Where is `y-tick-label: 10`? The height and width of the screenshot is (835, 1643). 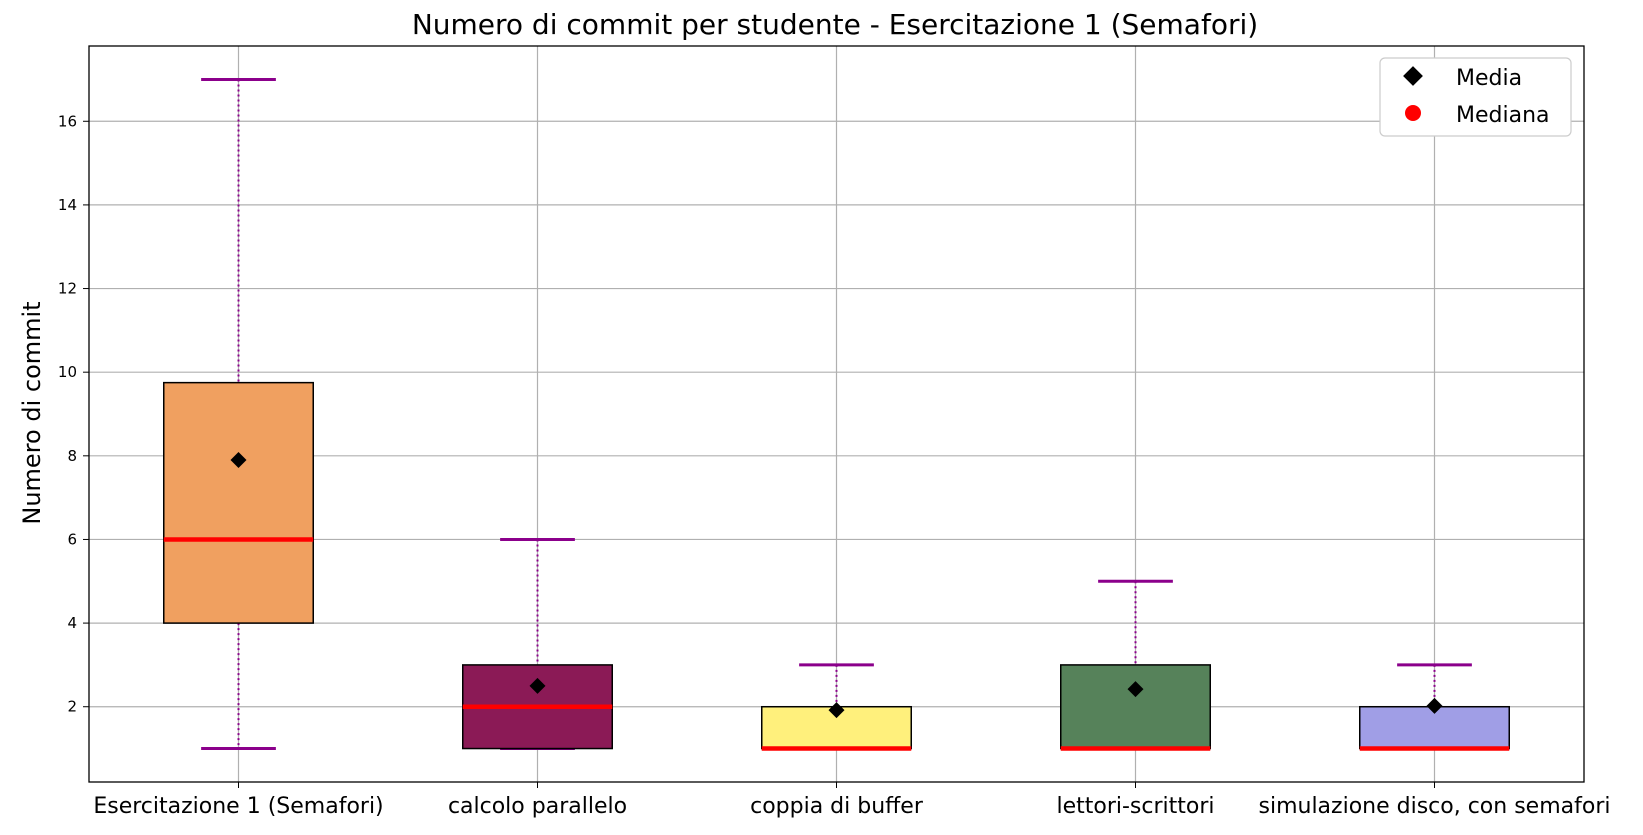 y-tick-label: 10 is located at coordinates (67, 372).